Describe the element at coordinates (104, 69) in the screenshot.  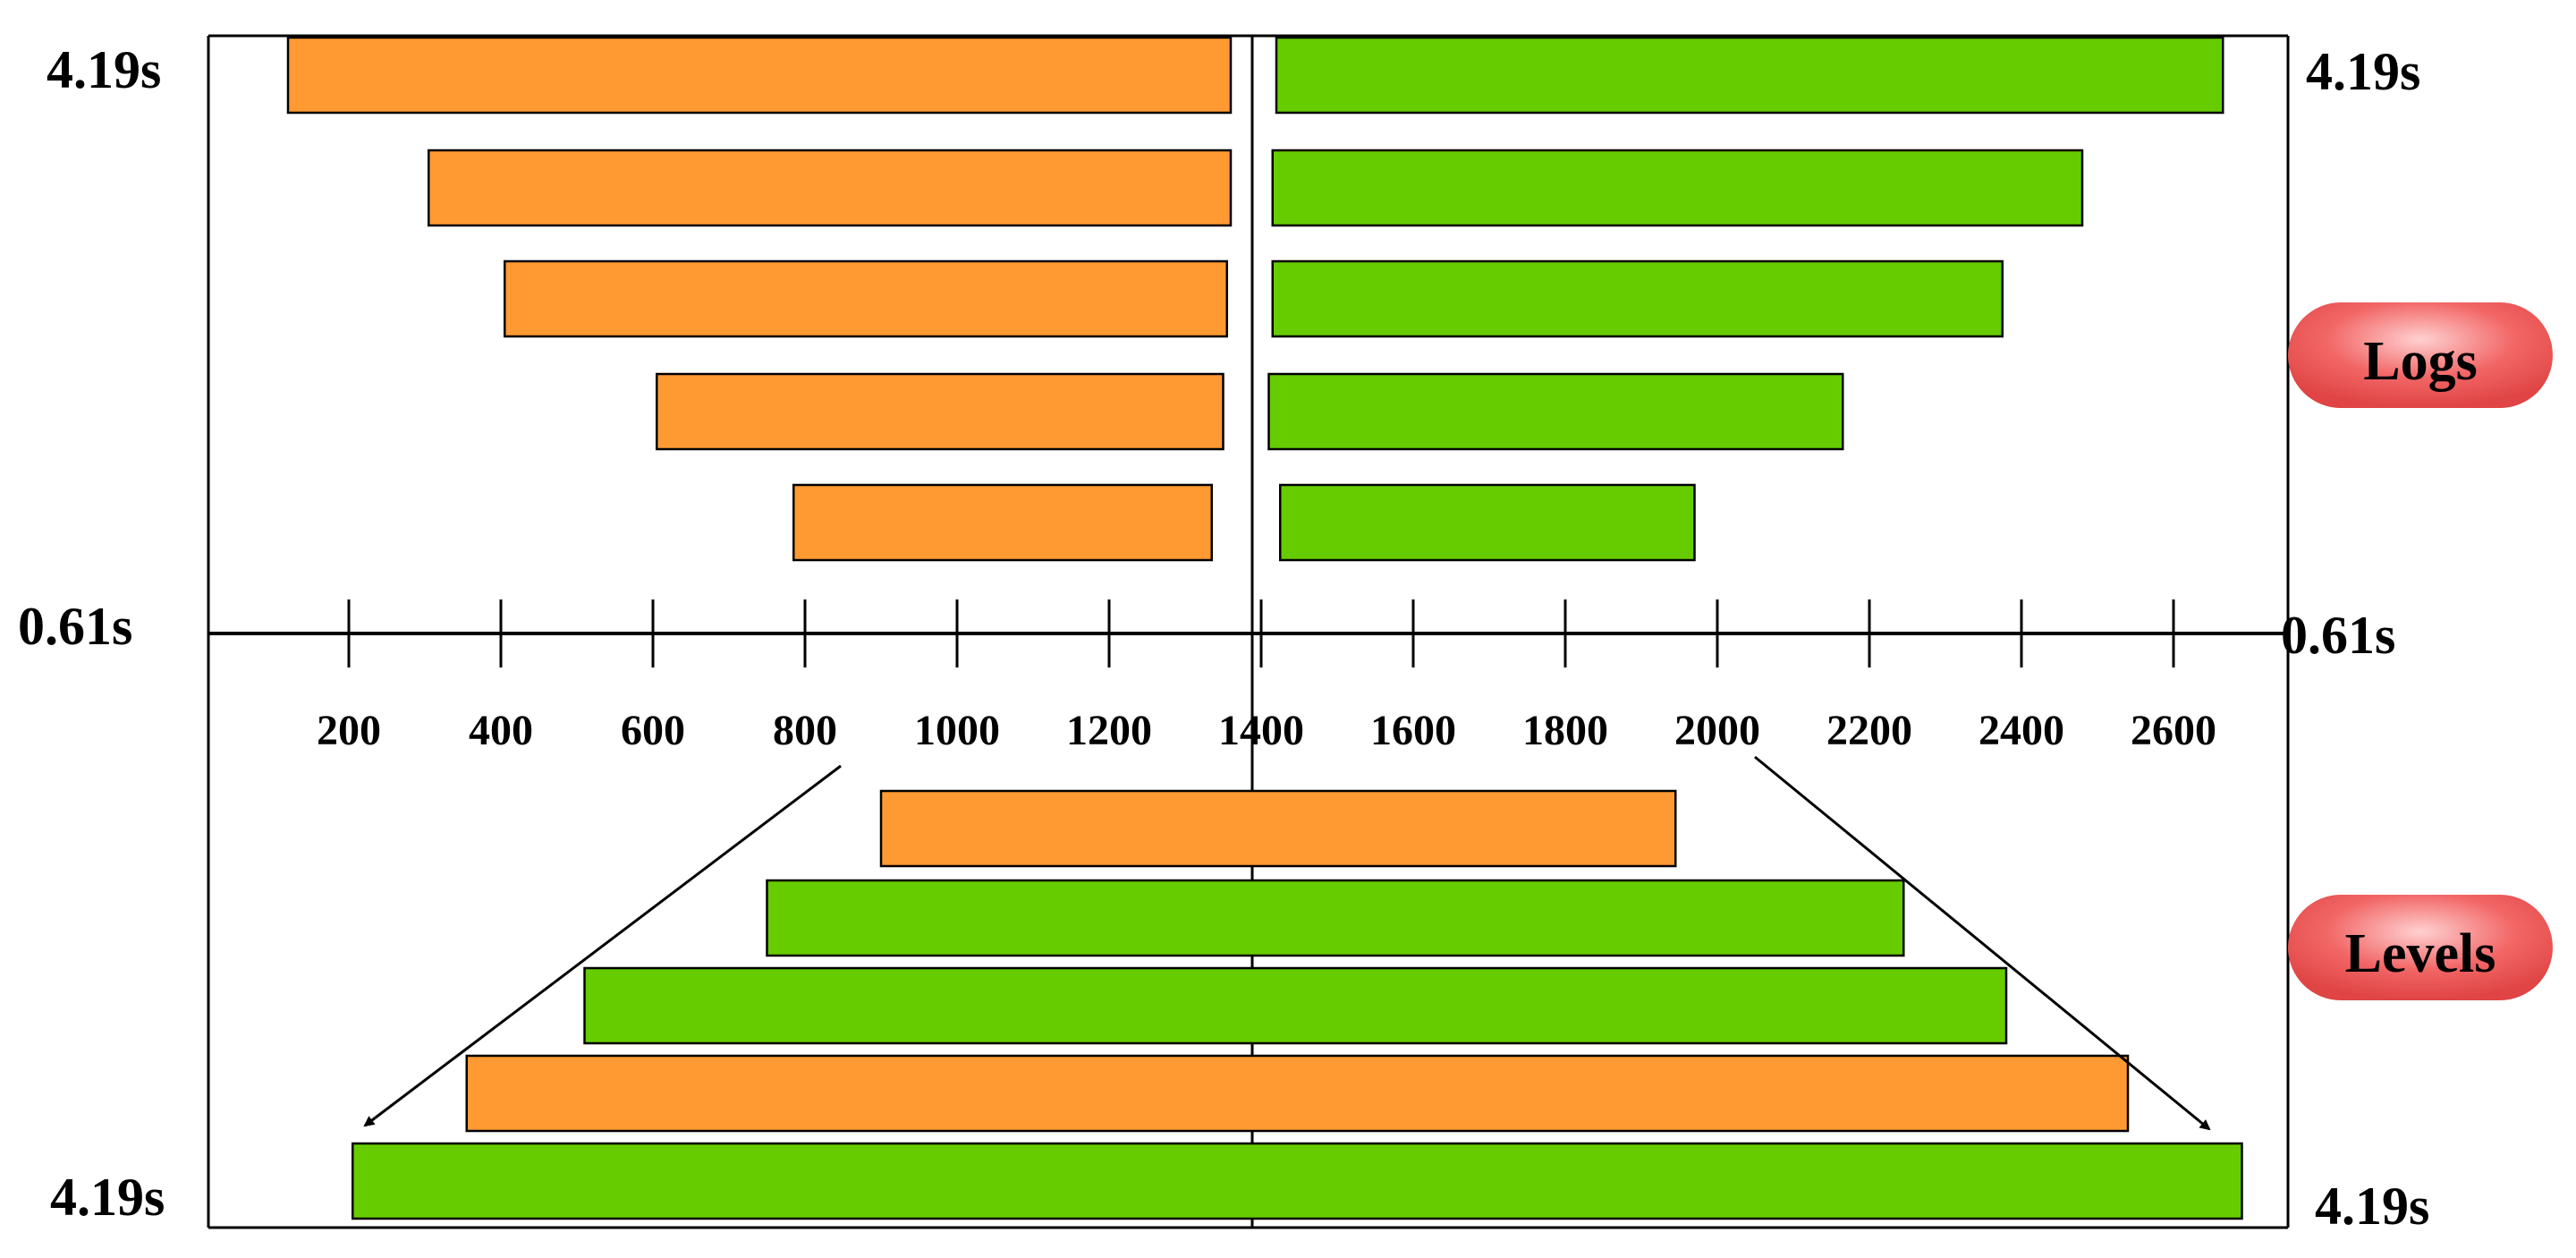
I see `label-top-left: 4.19s` at that location.